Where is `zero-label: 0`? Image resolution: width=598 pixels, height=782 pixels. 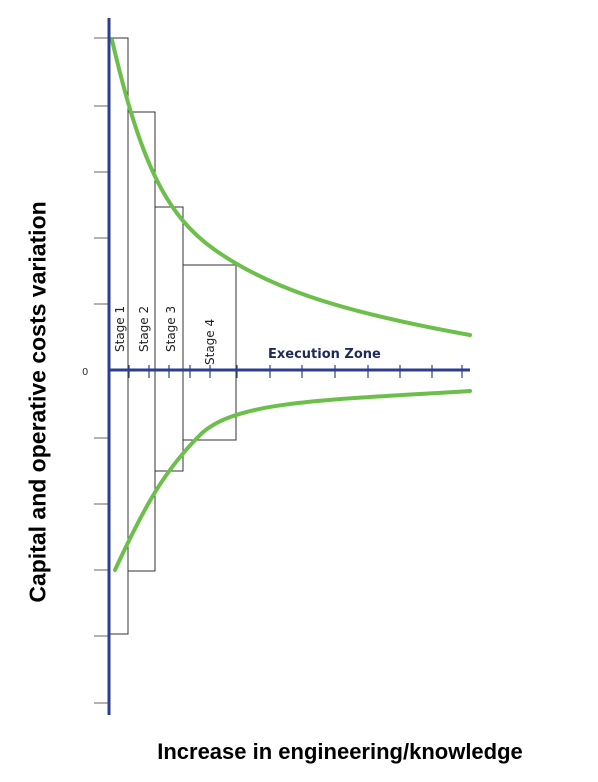
zero-label: 0 is located at coordinates (85, 372).